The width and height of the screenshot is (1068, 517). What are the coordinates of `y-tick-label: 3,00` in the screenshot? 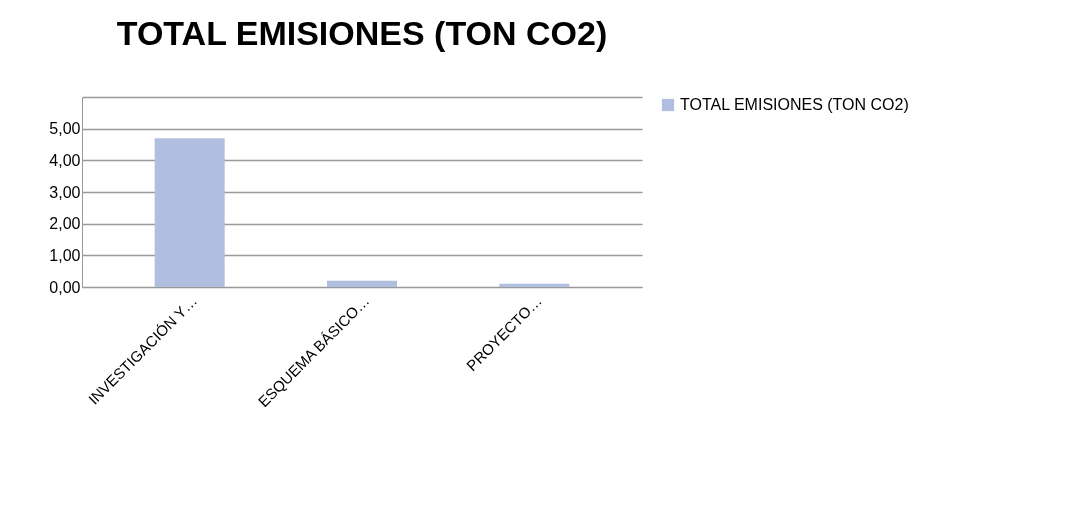 It's located at (65, 192).